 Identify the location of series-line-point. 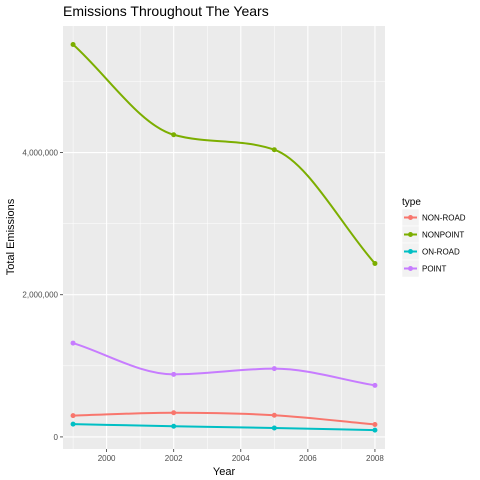
(224, 364).